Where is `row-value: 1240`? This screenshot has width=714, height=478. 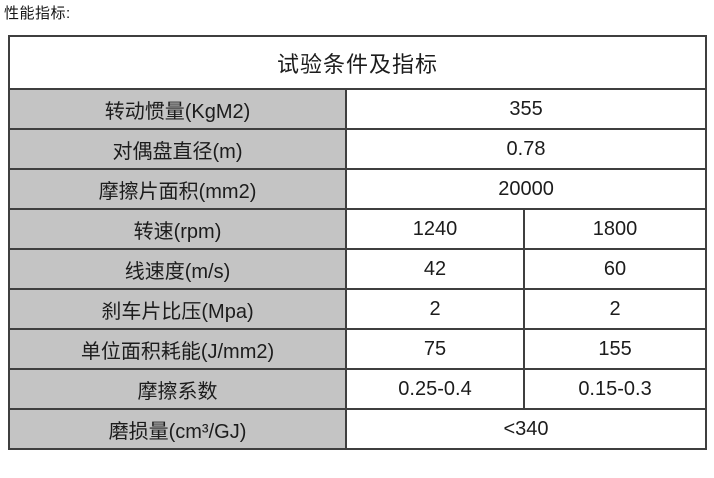 row-value: 1240 is located at coordinates (435, 229).